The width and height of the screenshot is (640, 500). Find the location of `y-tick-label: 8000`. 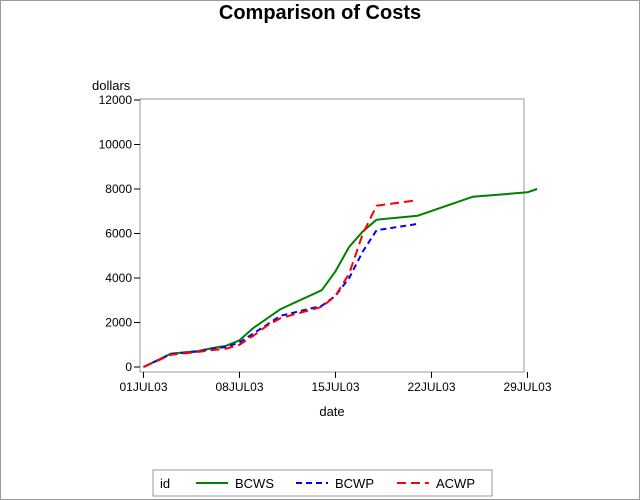

y-tick-label: 8000 is located at coordinates (118, 189).